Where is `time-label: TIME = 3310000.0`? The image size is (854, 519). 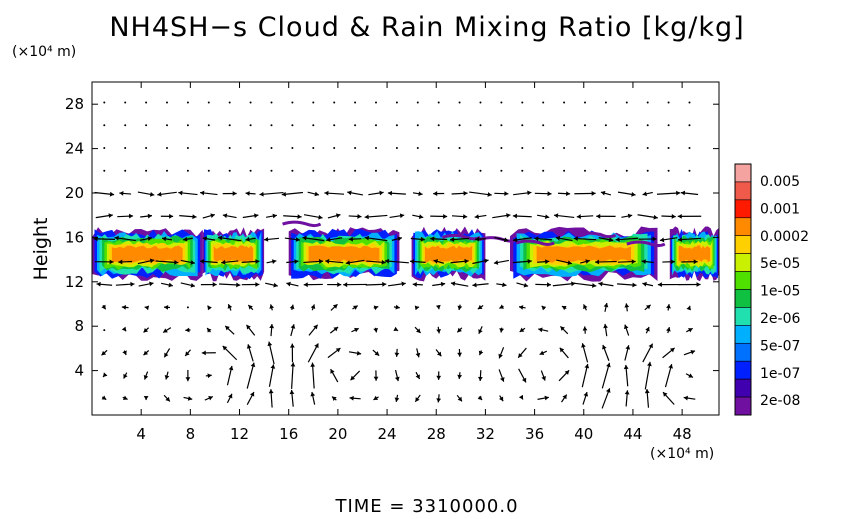
time-label: TIME = 3310000.0 is located at coordinates (427, 506).